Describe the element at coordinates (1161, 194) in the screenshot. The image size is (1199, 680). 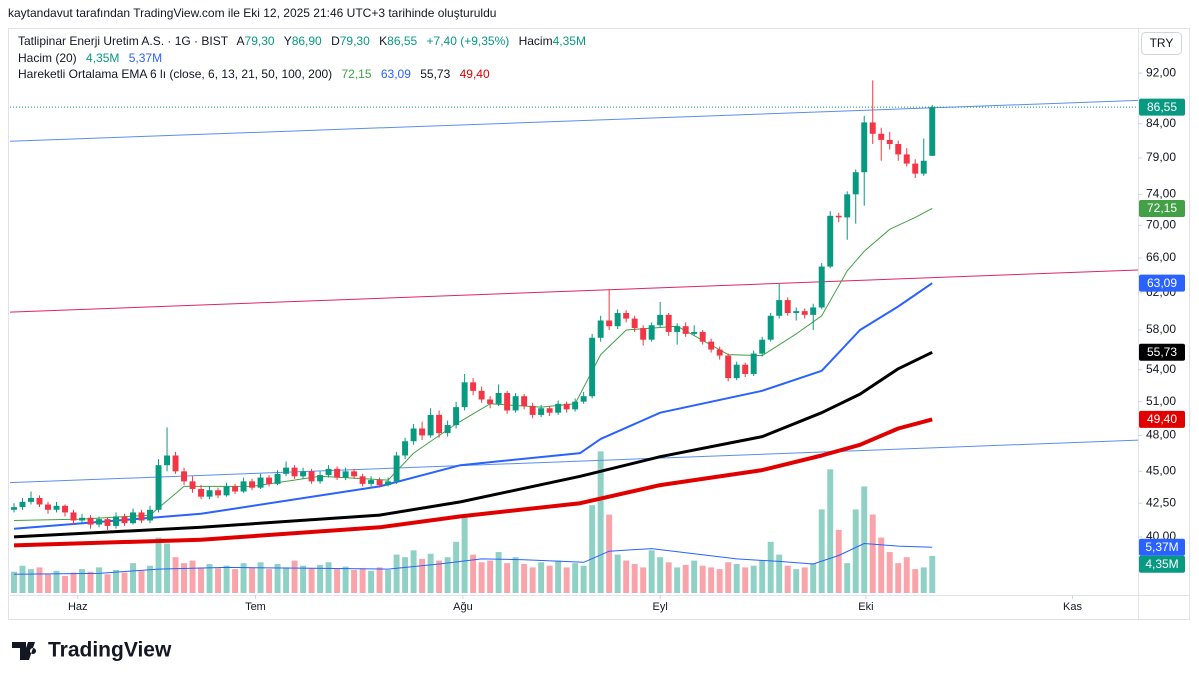
I see `y-tick-label: 74,00` at that location.